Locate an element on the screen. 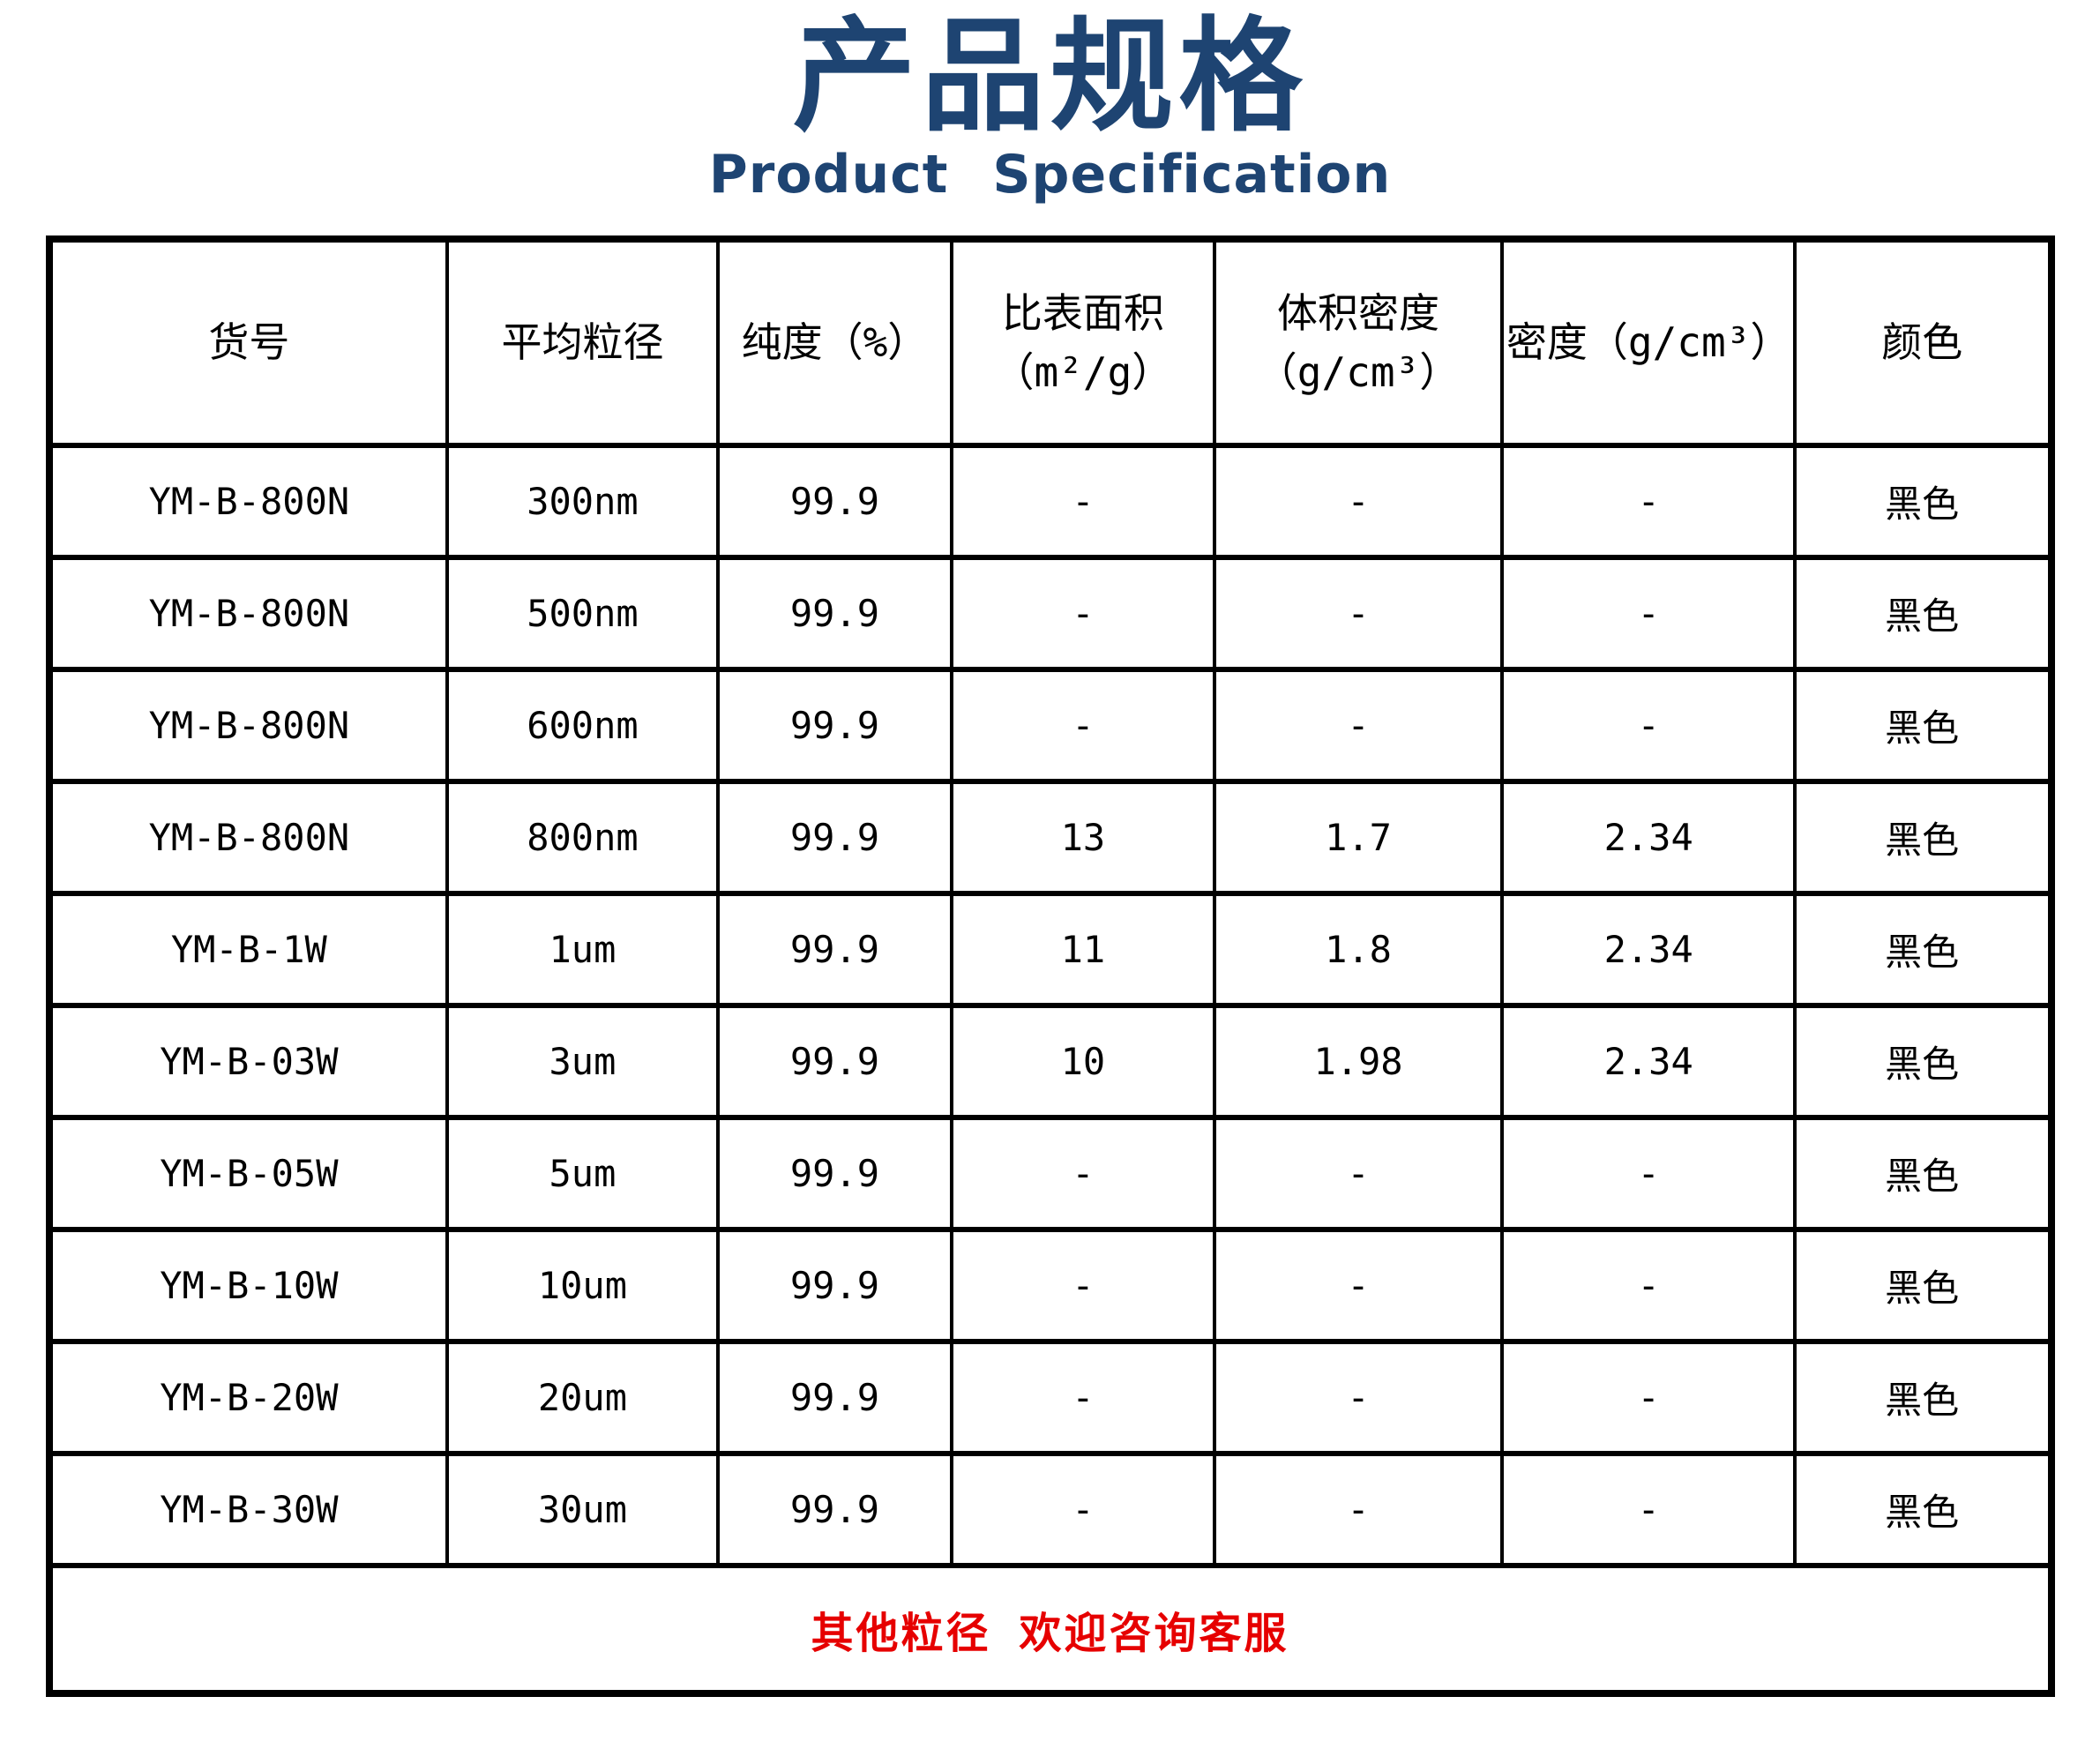  col-header-bulk-density: 体积密度 （g/cm³） is located at coordinates (1358, 342).